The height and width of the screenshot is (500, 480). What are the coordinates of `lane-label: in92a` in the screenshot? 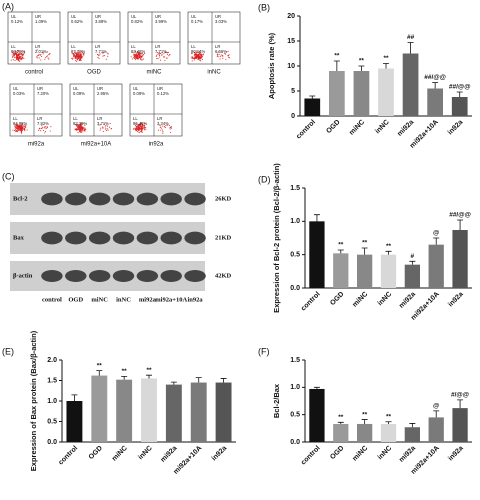 It's located at (195, 299).